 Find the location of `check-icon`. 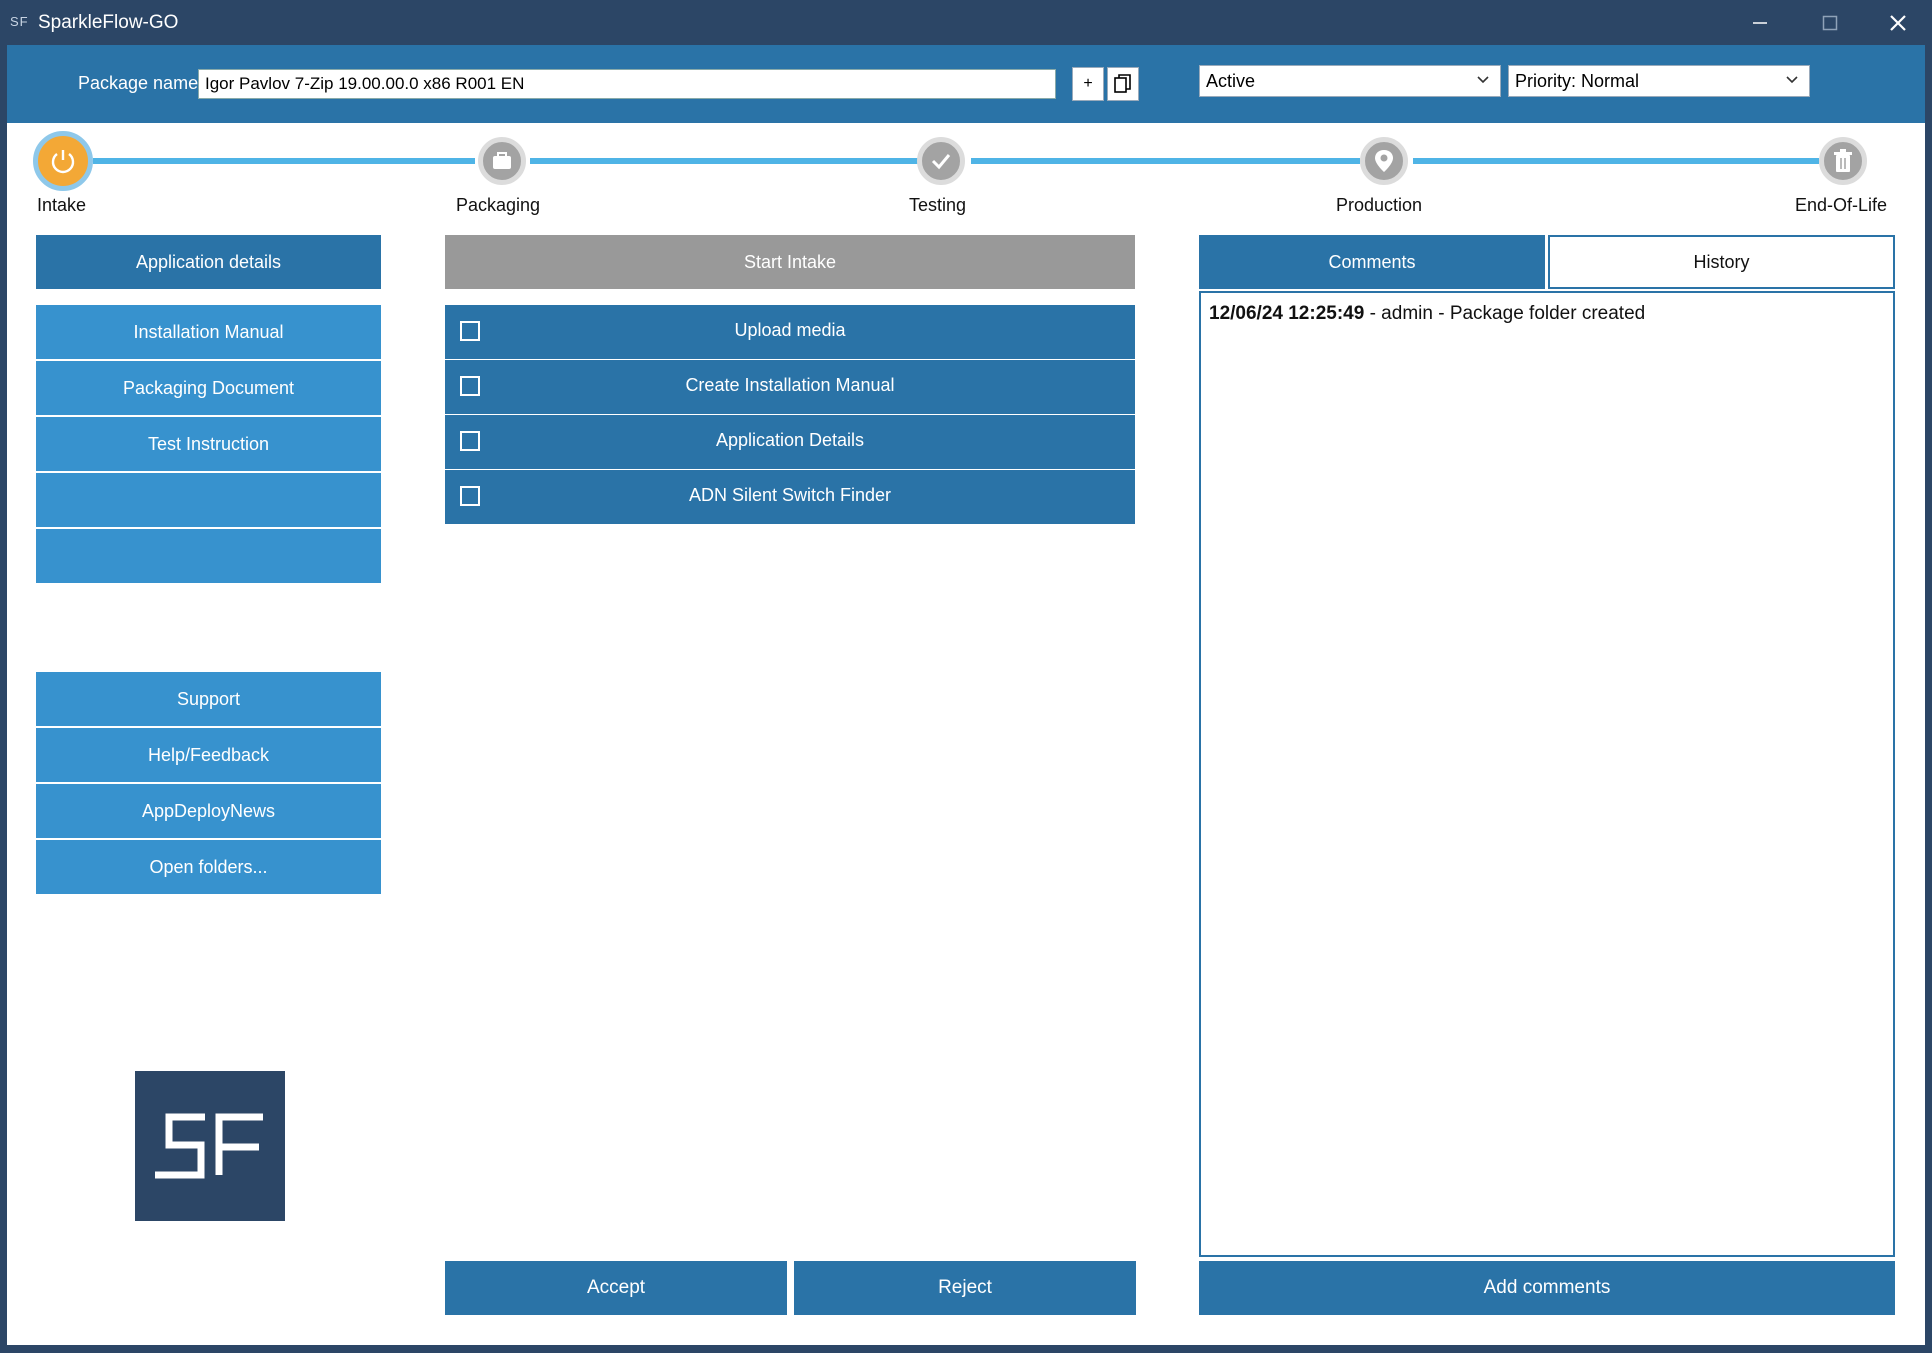

check-icon is located at coordinates (941, 162).